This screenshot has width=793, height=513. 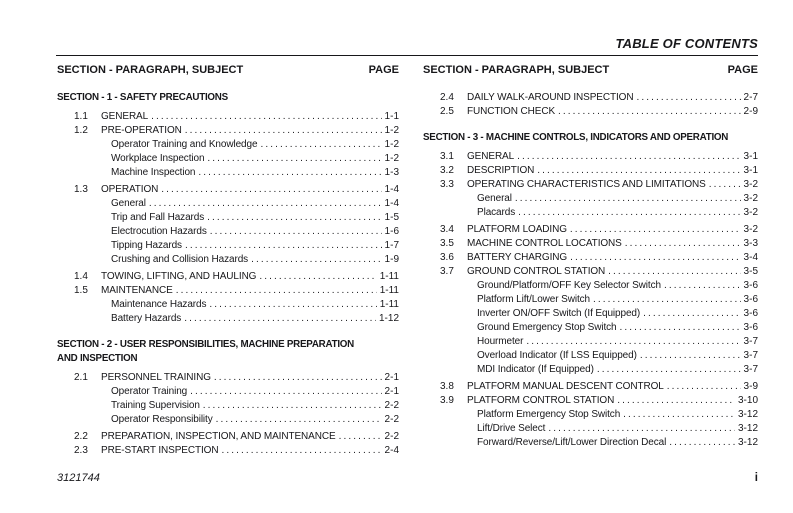 I want to click on toc-entry: Overload Indicator (If LSS Equipped) 3-7, so click(x=590, y=356).